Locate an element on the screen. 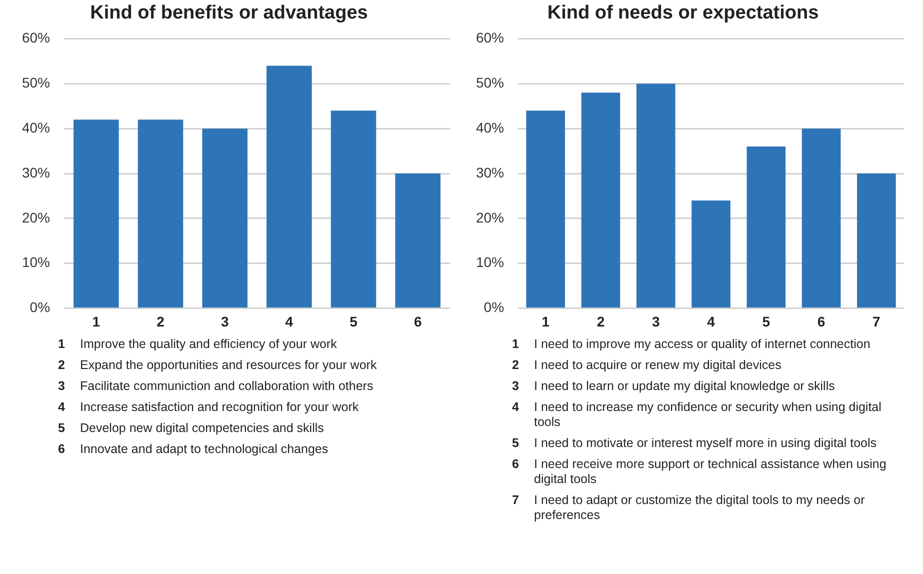 This screenshot has width=923, height=574. chart-title: Kind of needs or expectations is located at coordinates (683, 13).